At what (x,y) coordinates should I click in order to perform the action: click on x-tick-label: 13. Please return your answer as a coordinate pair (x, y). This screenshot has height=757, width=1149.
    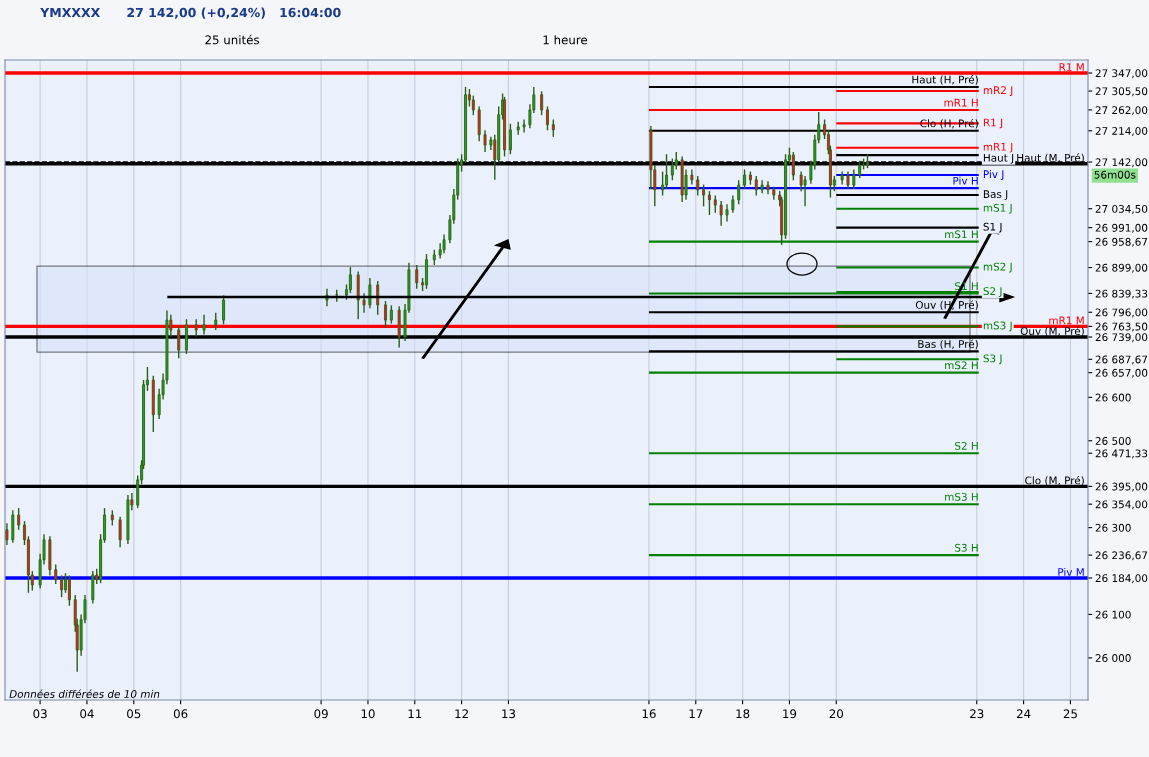
    Looking at the image, I should click on (509, 714).